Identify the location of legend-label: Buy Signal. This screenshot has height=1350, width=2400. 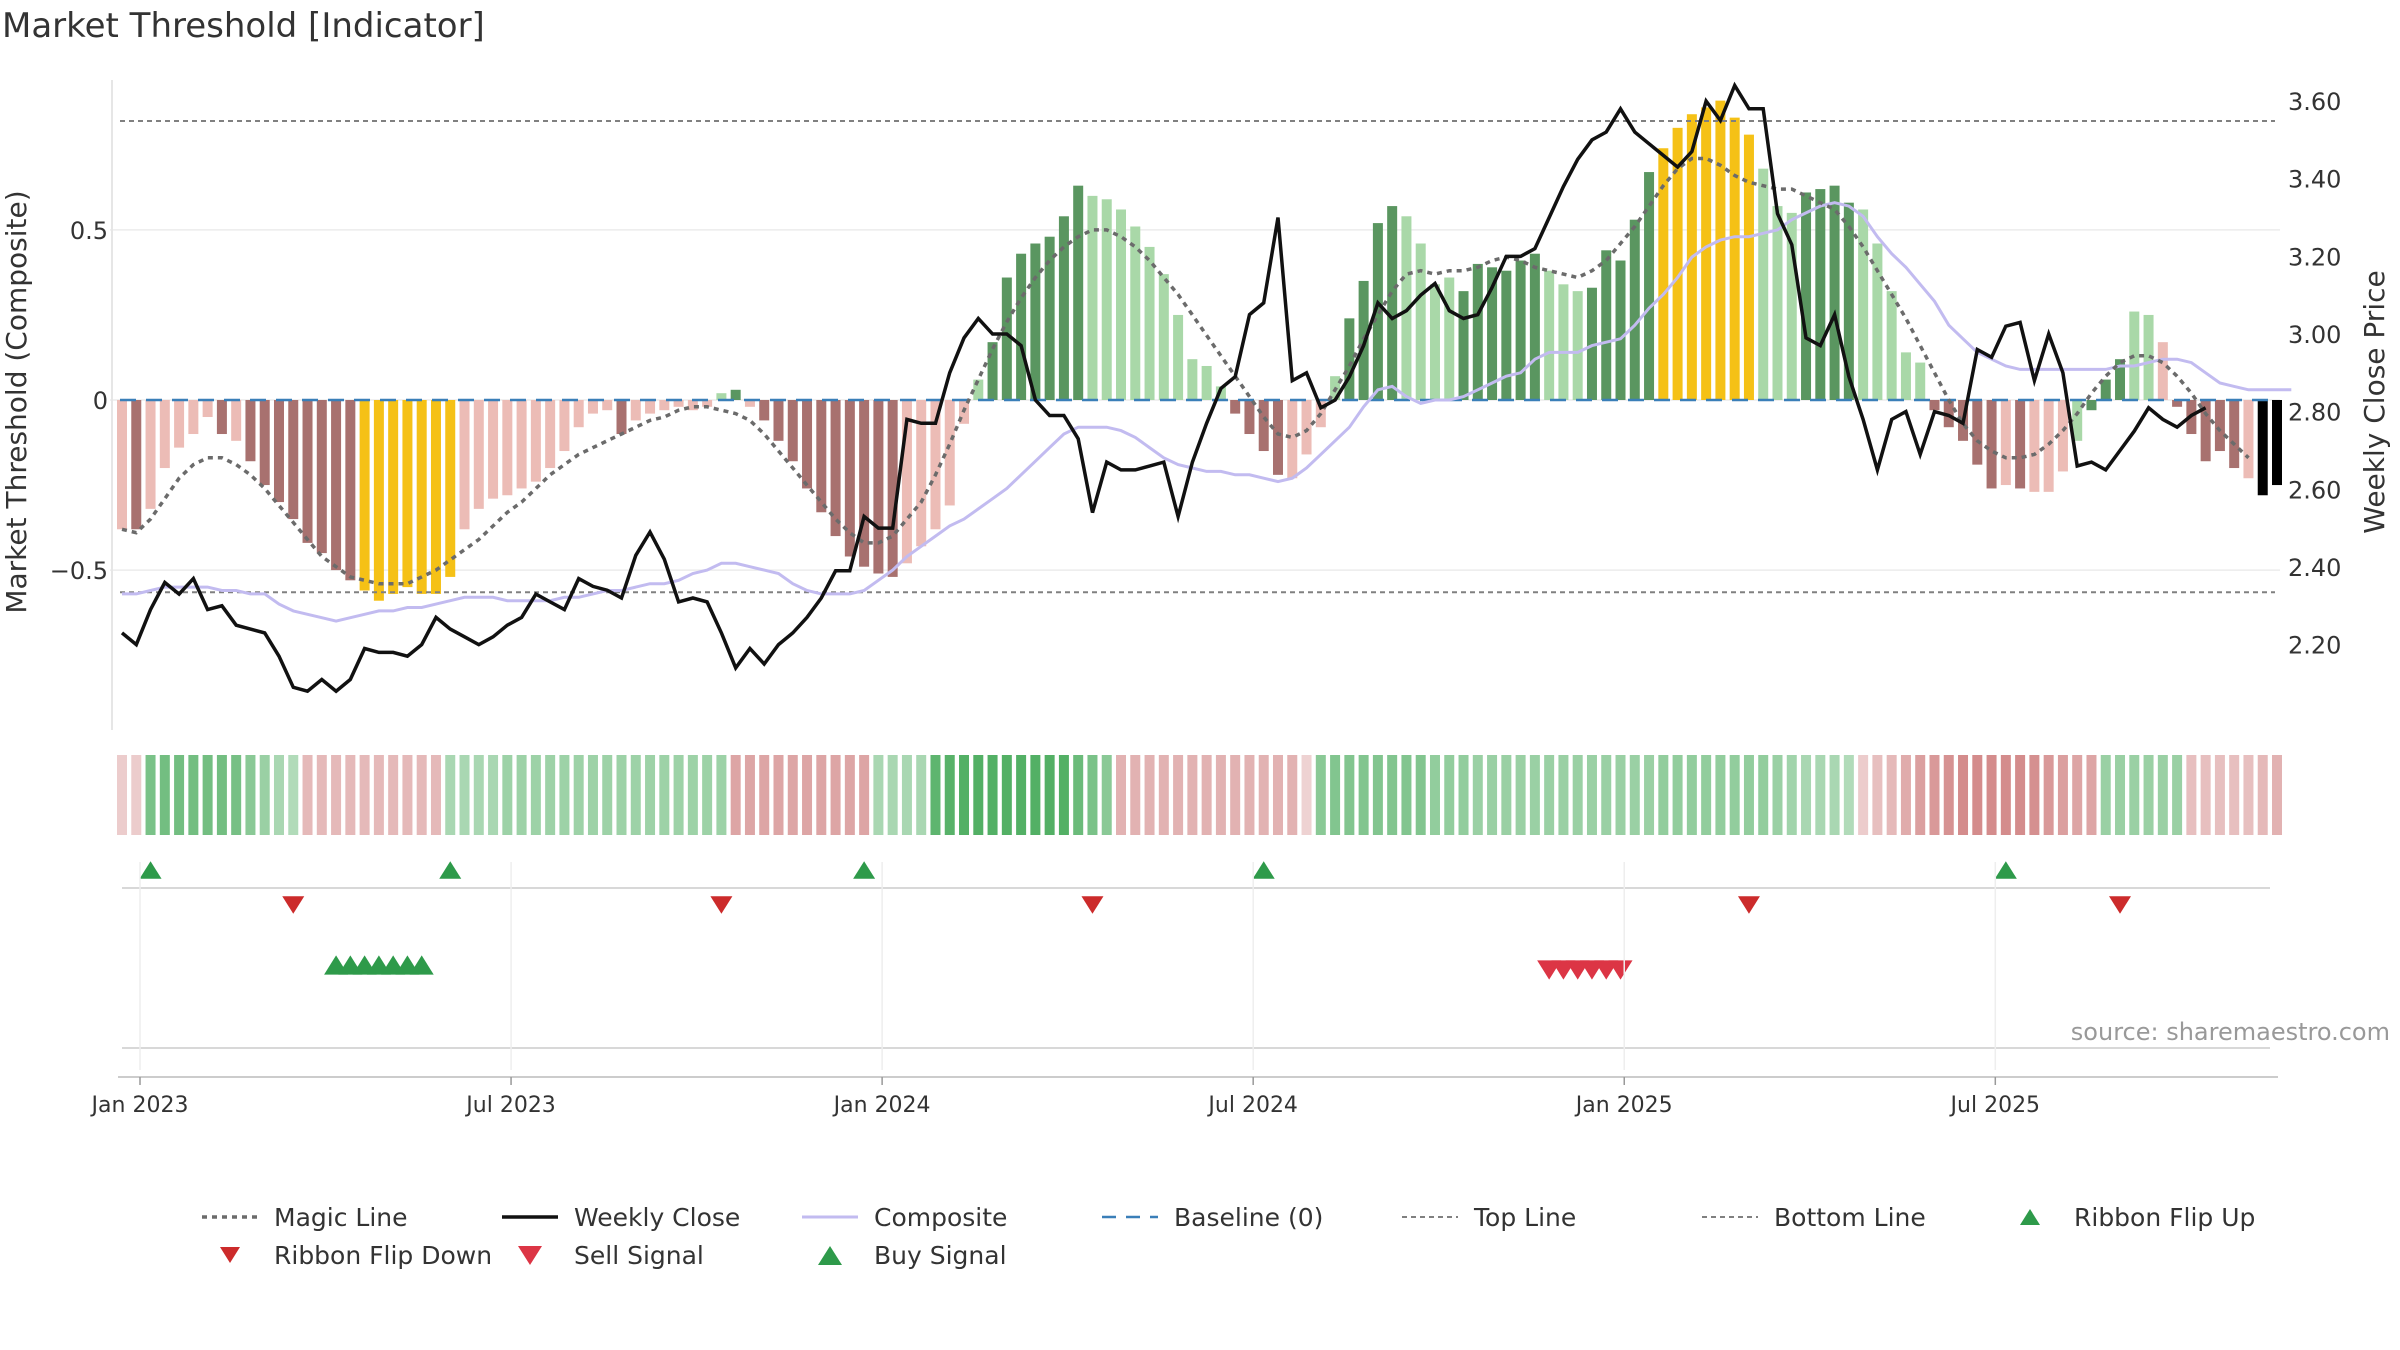
(940, 1255).